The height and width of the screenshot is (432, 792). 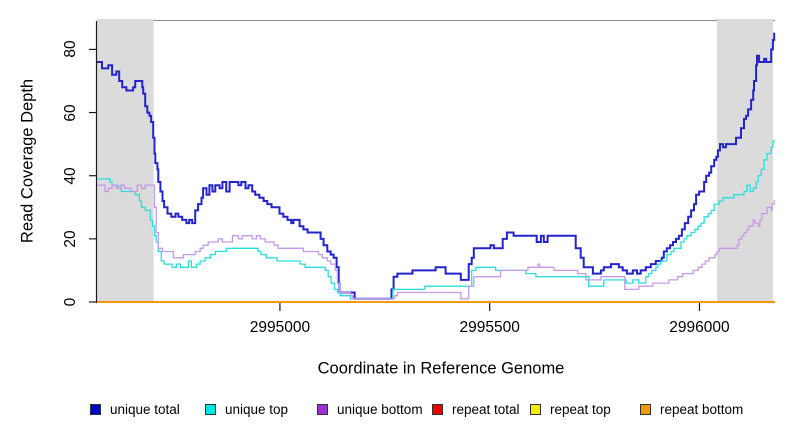 I want to click on legend-label: repeat top, so click(x=580, y=409).